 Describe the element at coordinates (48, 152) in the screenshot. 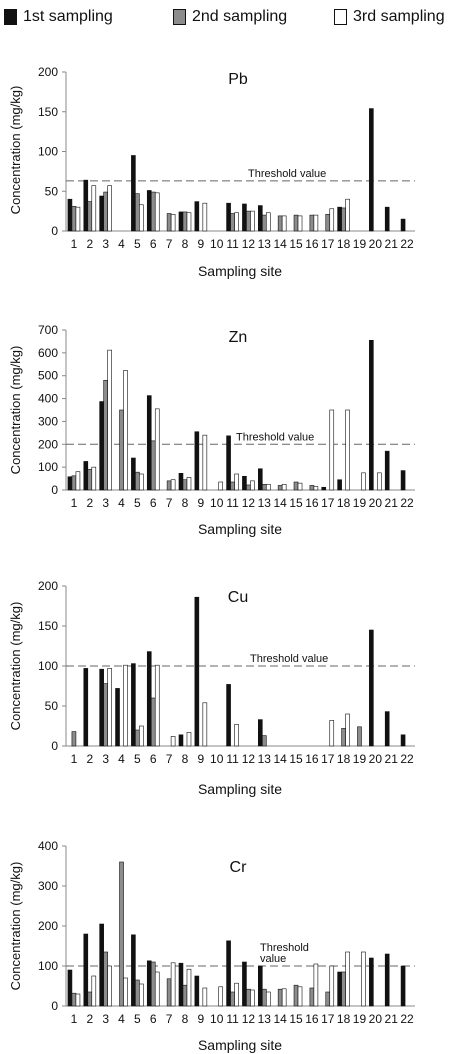

I see `chart-pb-y-tick-label: 100` at that location.